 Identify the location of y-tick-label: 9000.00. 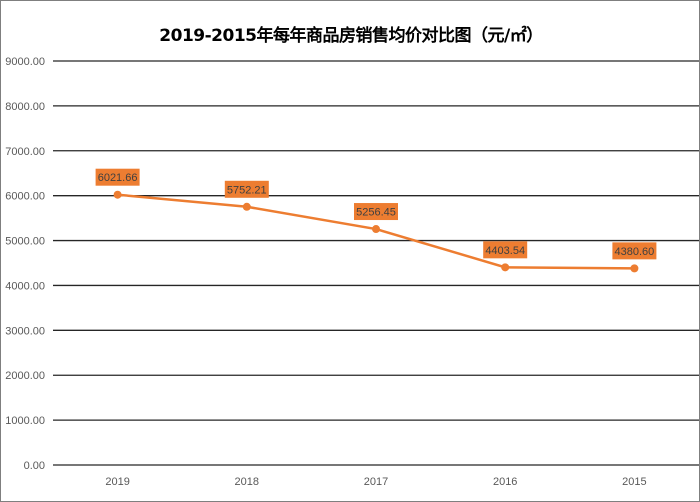
(25, 62).